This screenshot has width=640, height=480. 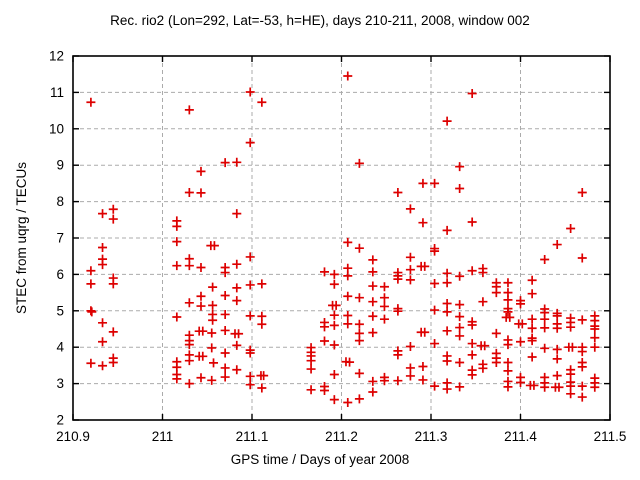 I want to click on y-axis-label-text: STEC from uqrg / TECUs, so click(x=21, y=238).